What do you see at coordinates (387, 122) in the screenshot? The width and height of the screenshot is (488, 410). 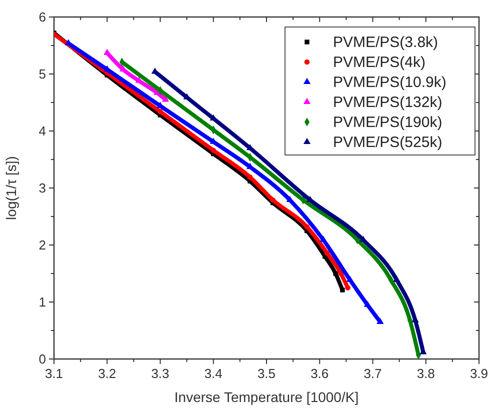 I see `legend-label: PVME/PS(190k)` at bounding box center [387, 122].